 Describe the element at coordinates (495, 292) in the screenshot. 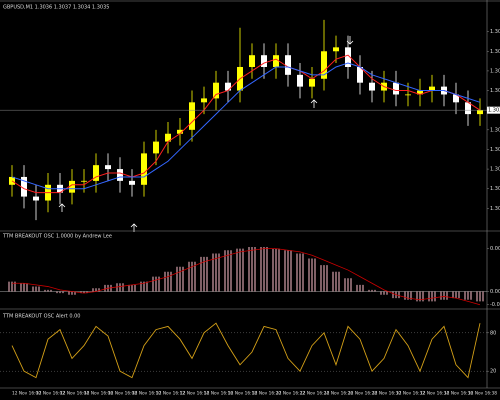

I see `y-tick-label: 0.0000` at that location.